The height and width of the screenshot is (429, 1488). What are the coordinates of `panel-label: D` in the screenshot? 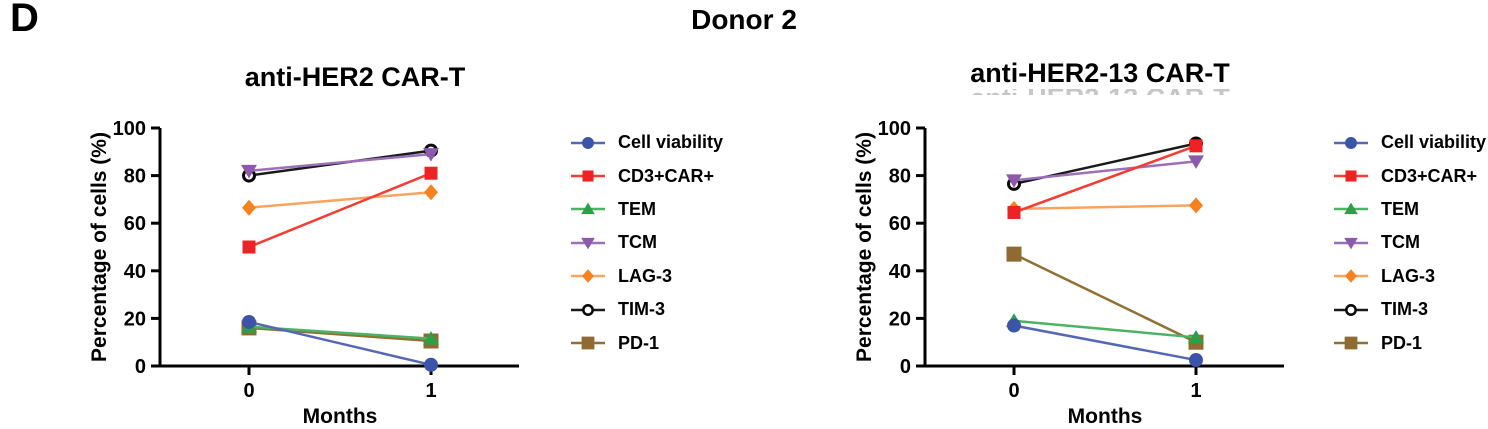 It's located at (24, 20).